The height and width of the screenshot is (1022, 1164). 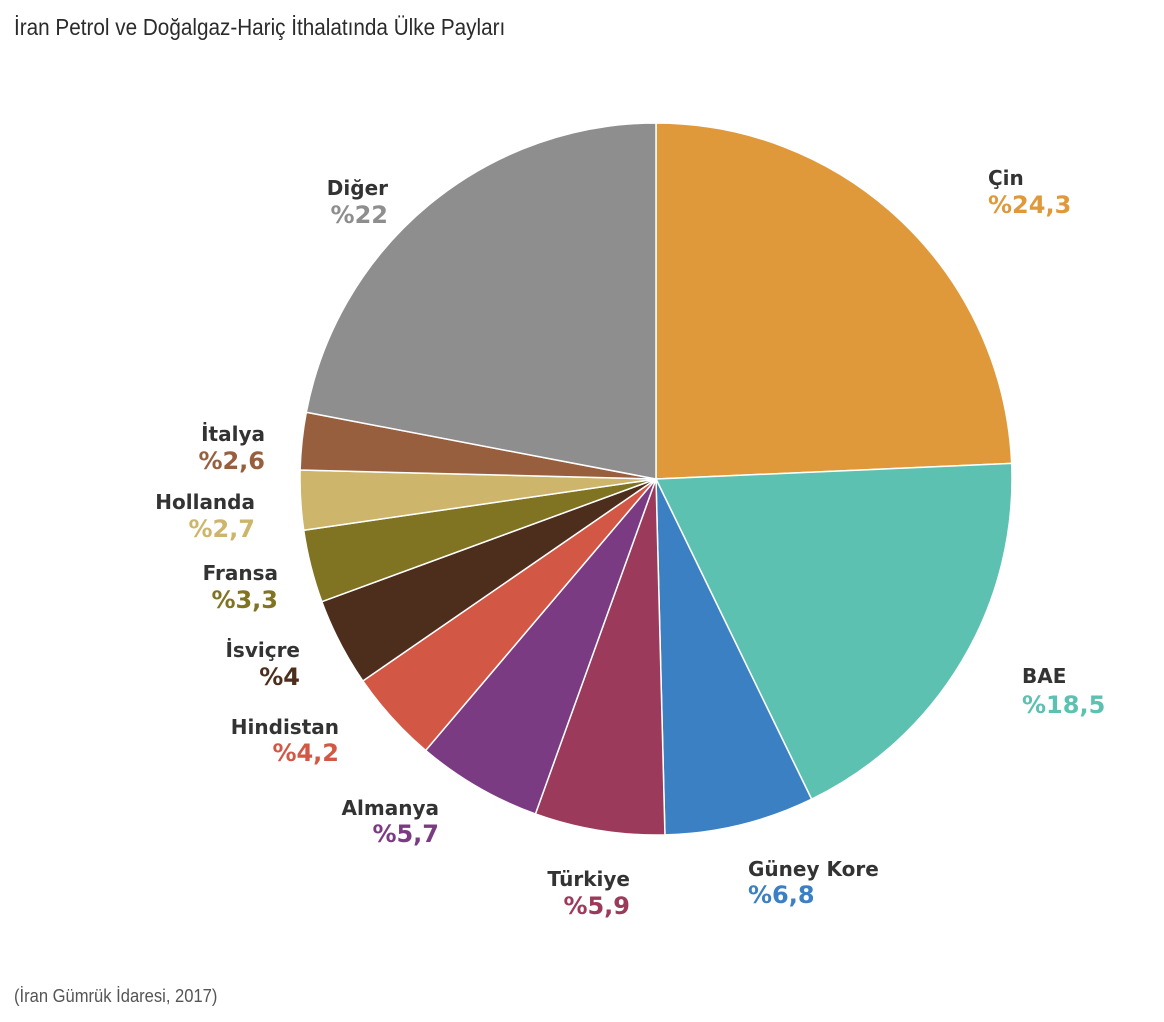 What do you see at coordinates (205, 502) in the screenshot?
I see `slice-label-hollanda: Hollanda` at bounding box center [205, 502].